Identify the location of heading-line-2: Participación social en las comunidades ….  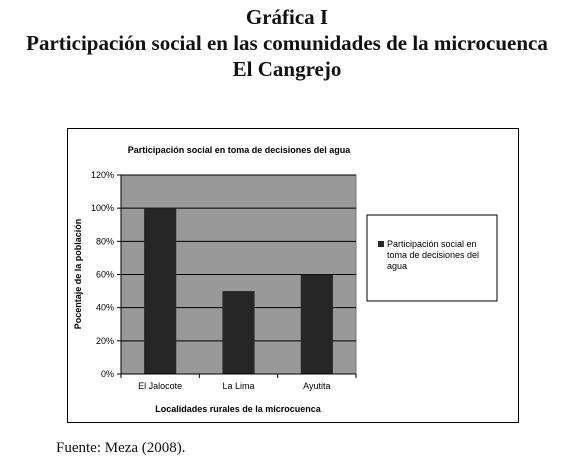
(287, 43).